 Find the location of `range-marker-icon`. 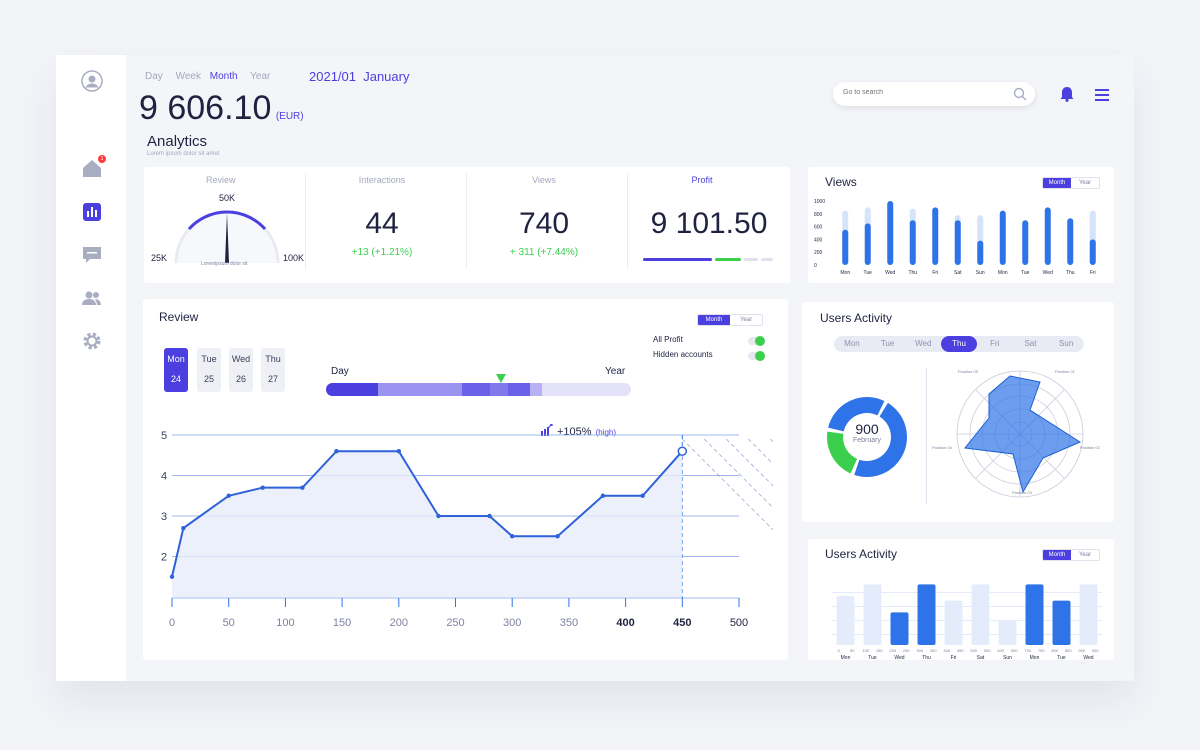

range-marker-icon is located at coordinates (501, 379).